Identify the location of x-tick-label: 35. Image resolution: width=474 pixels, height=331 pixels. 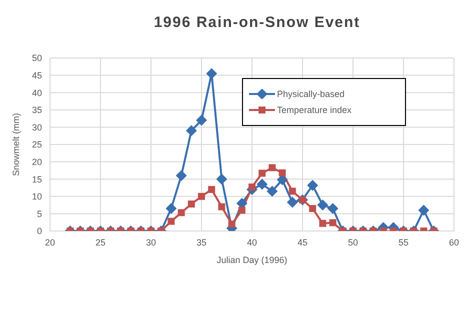
(201, 242).